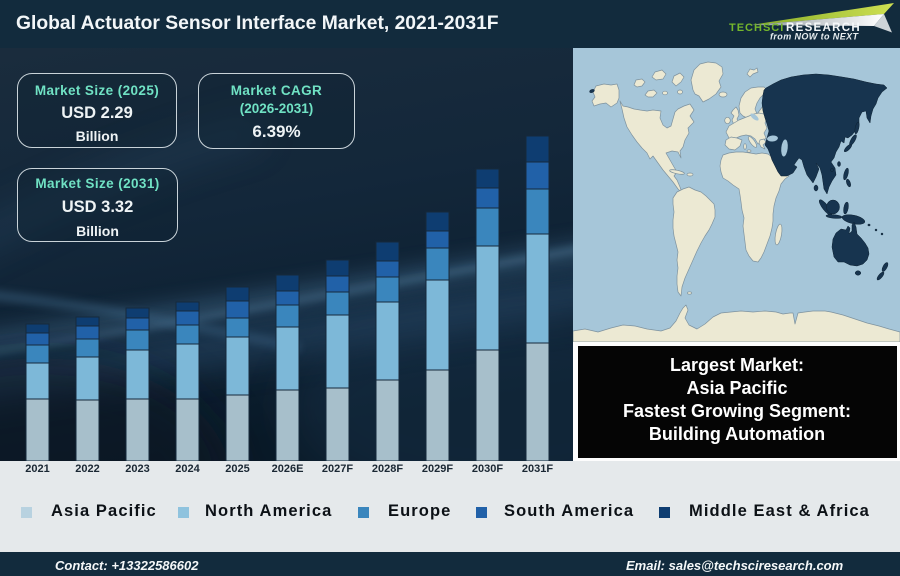 This screenshot has width=900, height=576. What do you see at coordinates (756, 28) in the screenshot?
I see `svg-text: TECHSCI` at bounding box center [756, 28].